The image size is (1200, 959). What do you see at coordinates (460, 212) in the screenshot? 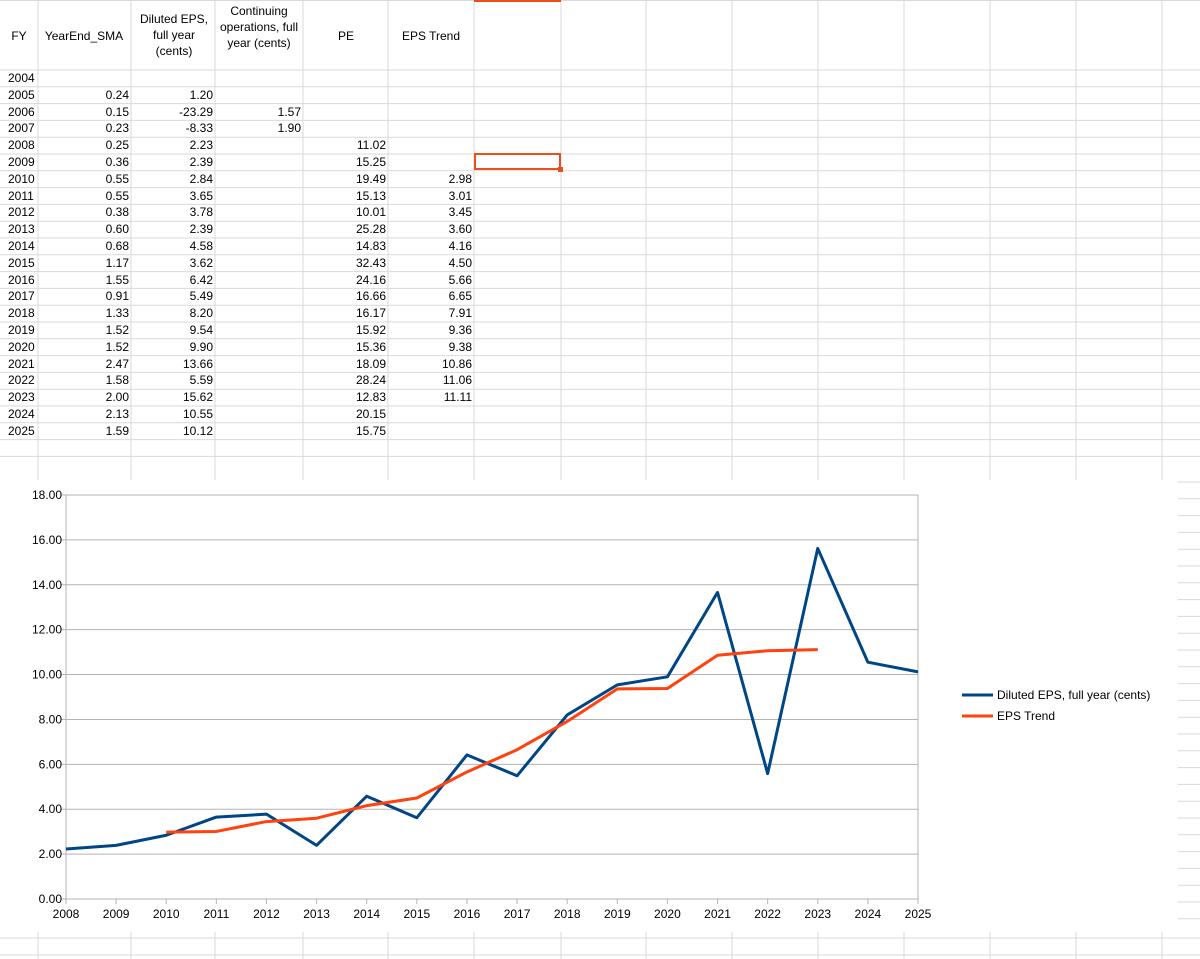
I see `cell-eps-trend: 3.45` at bounding box center [460, 212].